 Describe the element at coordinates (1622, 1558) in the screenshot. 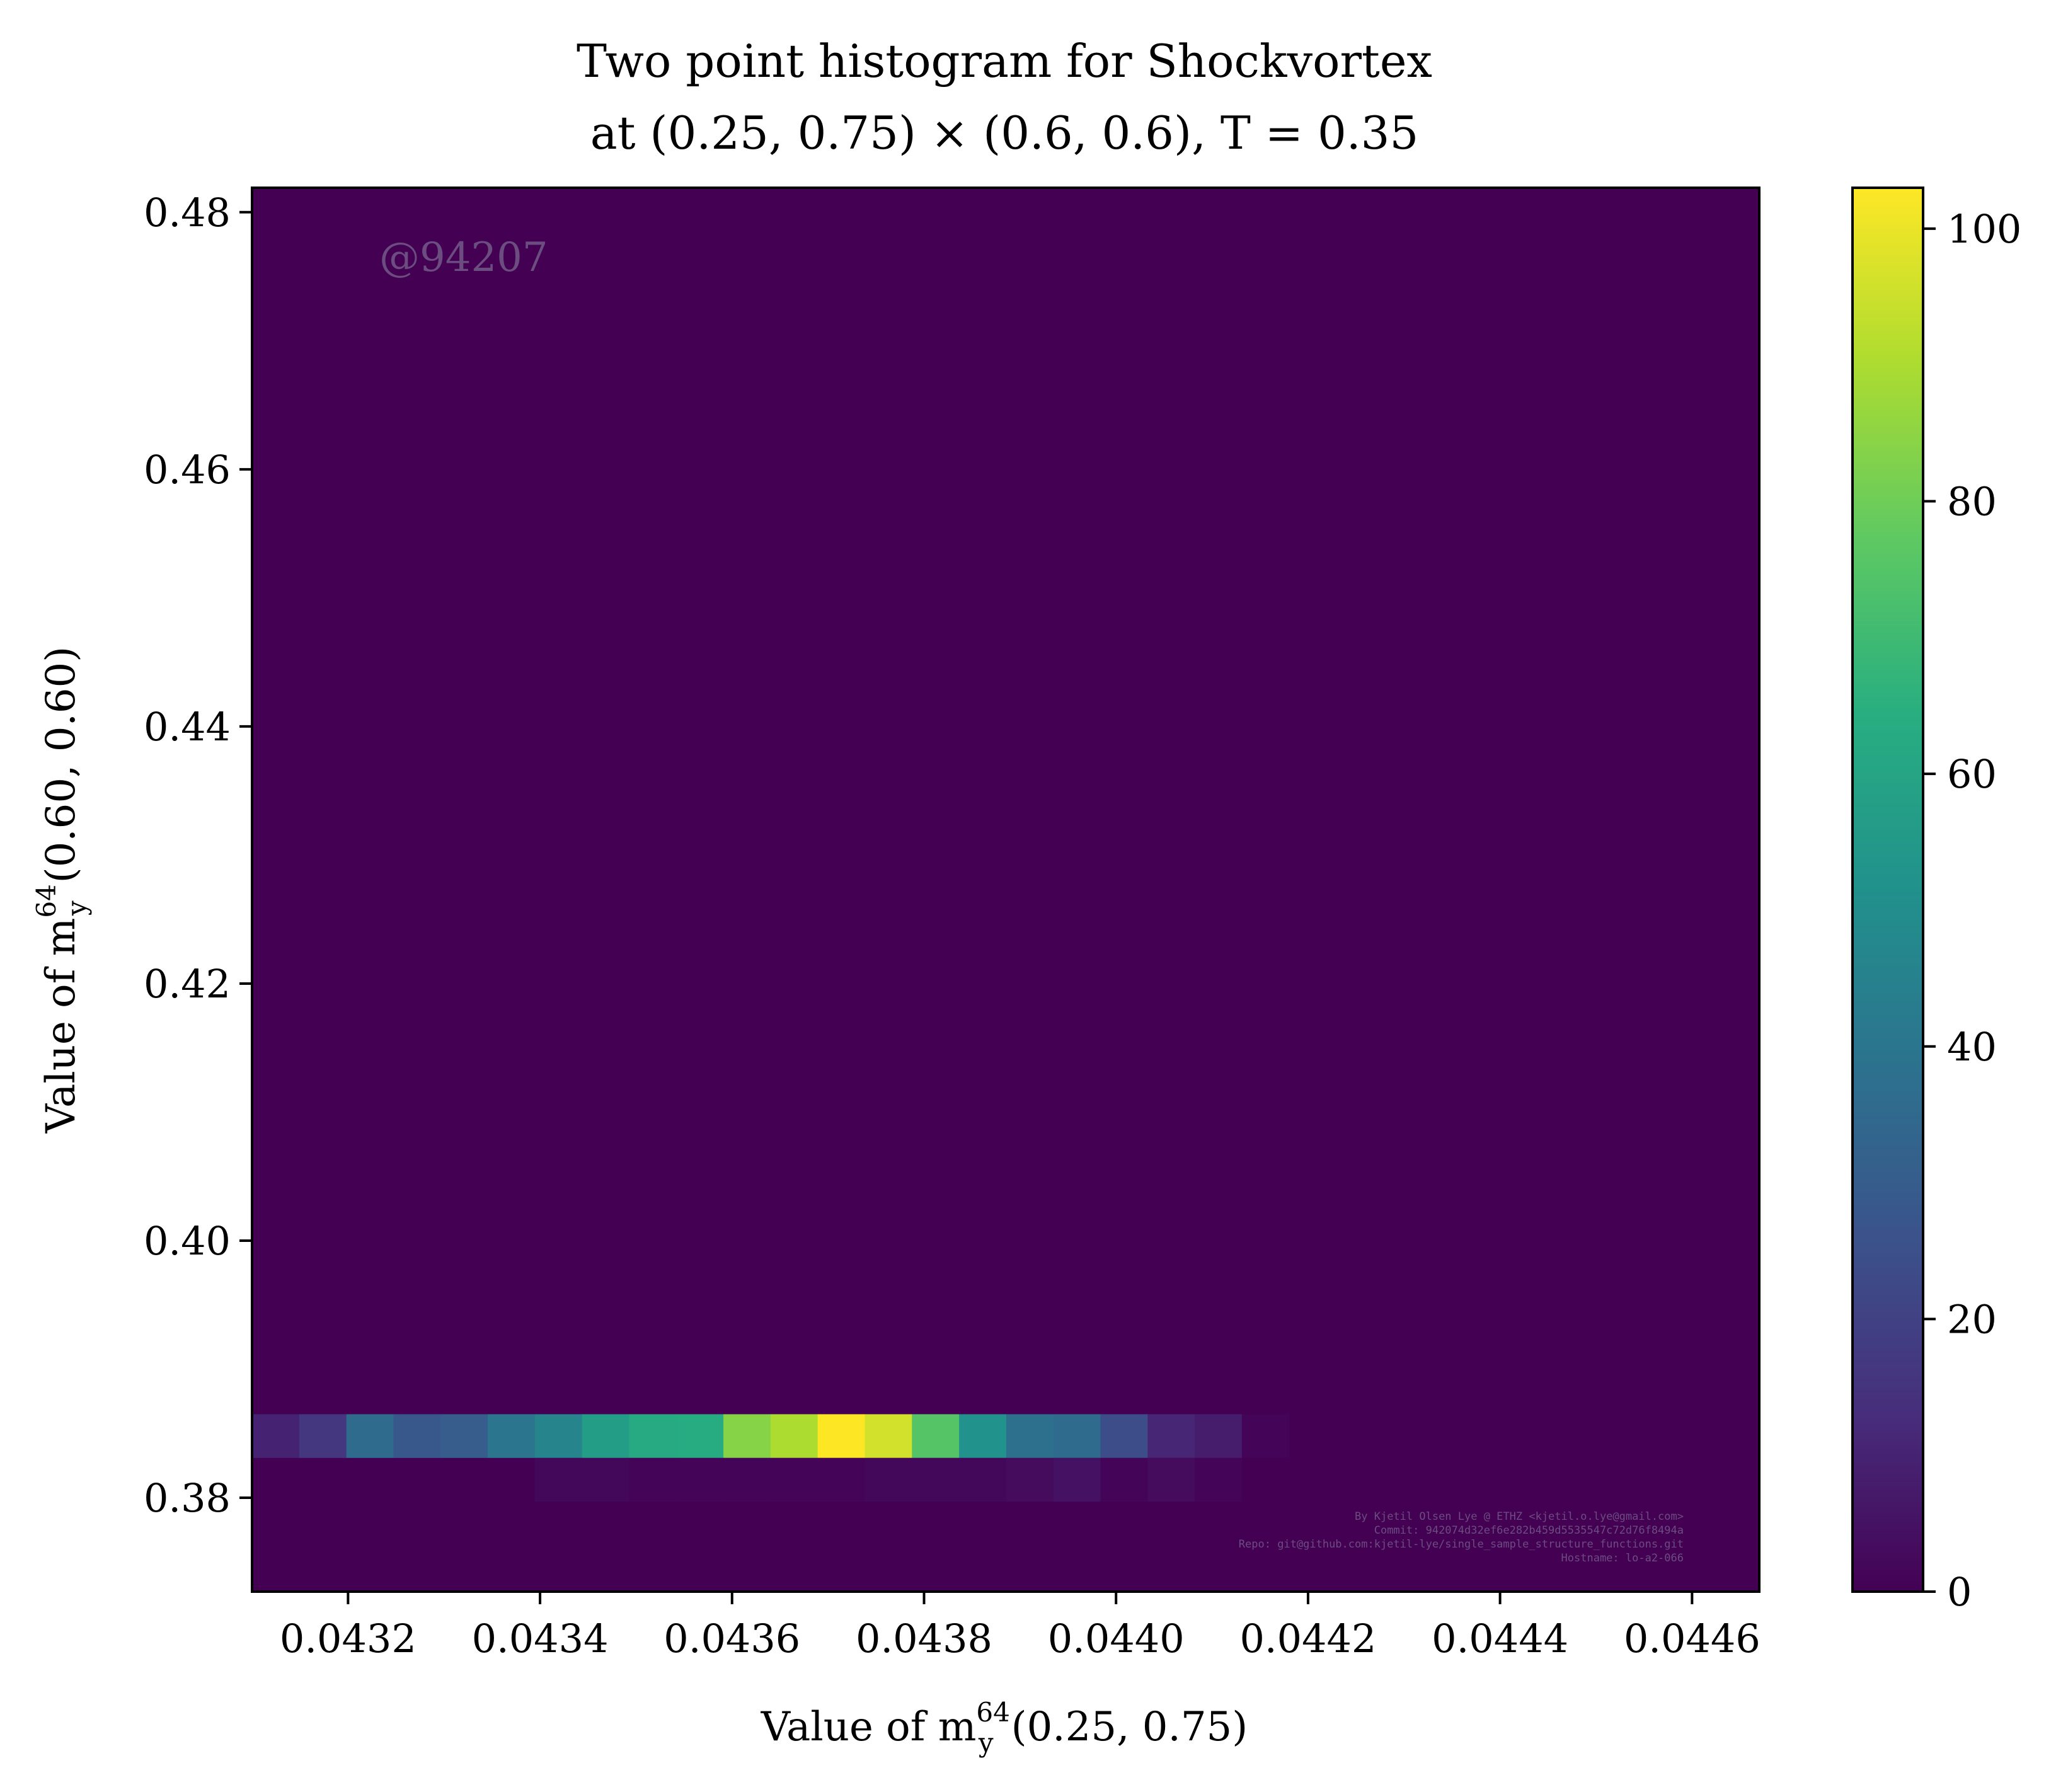

I see `credit-line: Hostname: lo-a2-066` at that location.